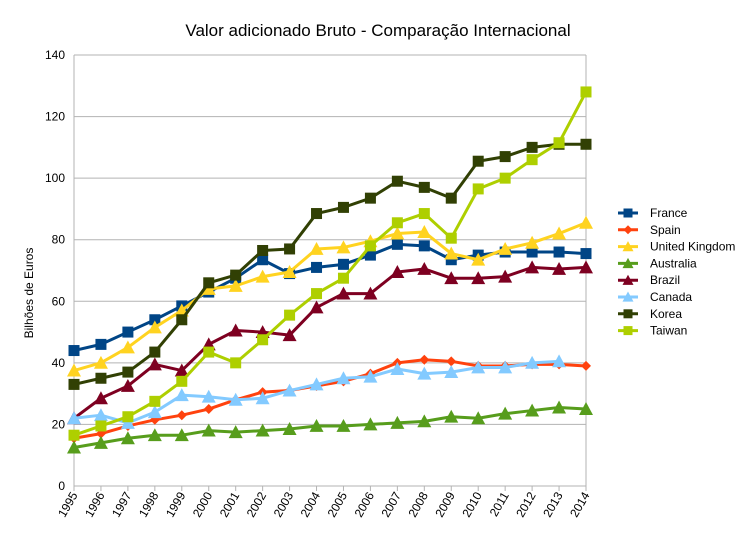  I want to click on legend-label: France, so click(669, 213).